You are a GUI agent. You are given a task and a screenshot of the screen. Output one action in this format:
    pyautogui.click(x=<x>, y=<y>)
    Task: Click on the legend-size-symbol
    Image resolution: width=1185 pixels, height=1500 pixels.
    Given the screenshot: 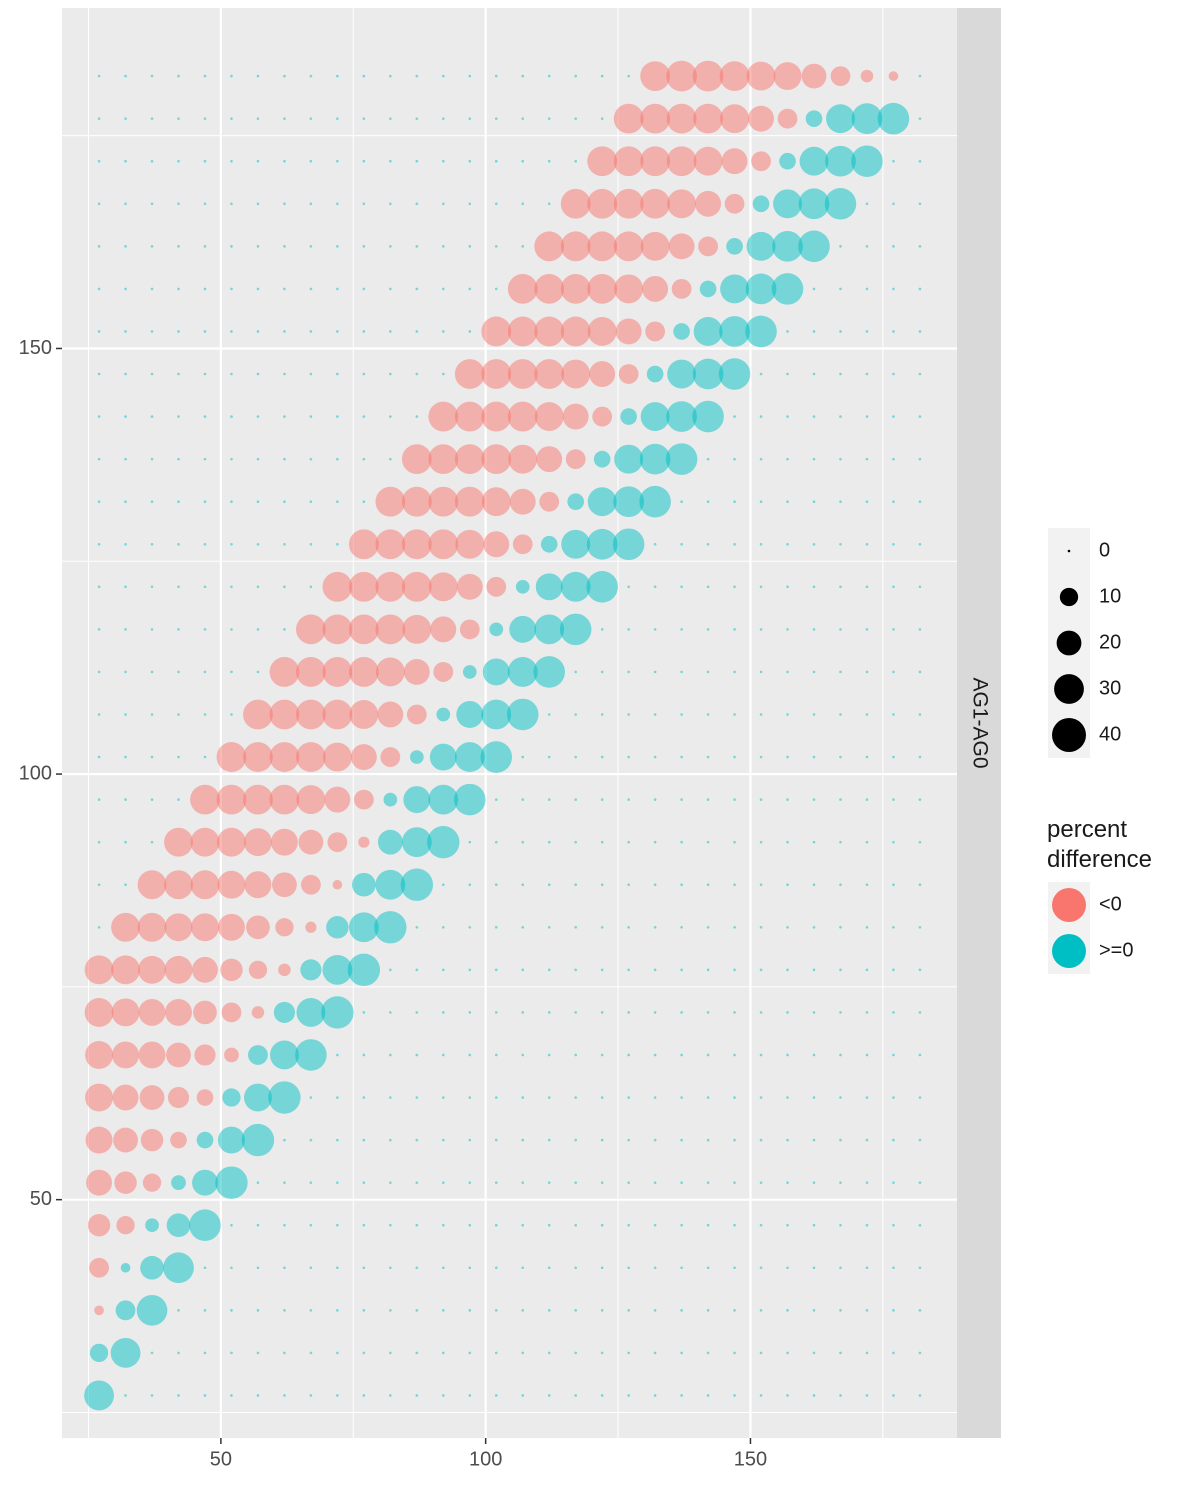 What is the action you would take?
    pyautogui.click(x=1069, y=735)
    